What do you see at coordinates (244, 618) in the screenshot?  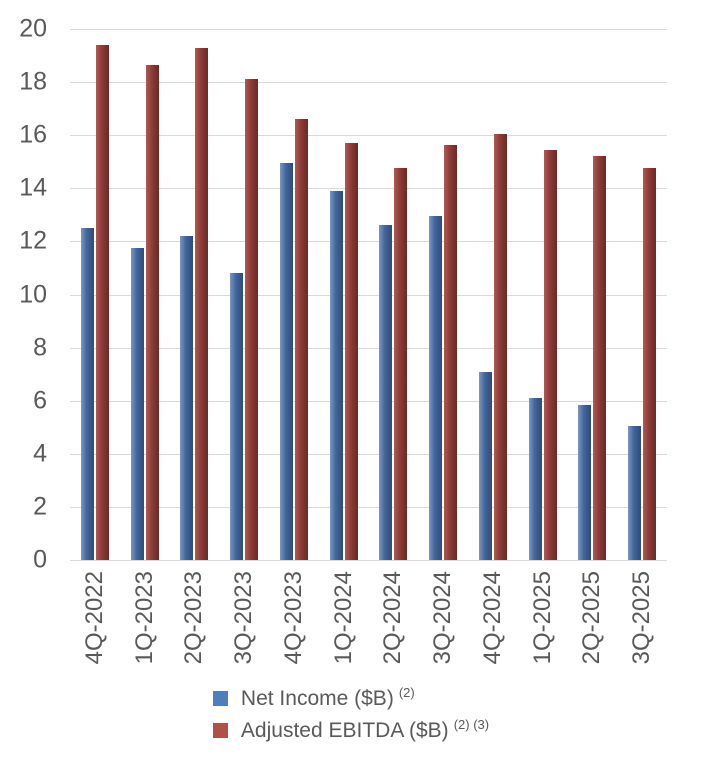 I see `x-axis-label: 3Q-2023` at bounding box center [244, 618].